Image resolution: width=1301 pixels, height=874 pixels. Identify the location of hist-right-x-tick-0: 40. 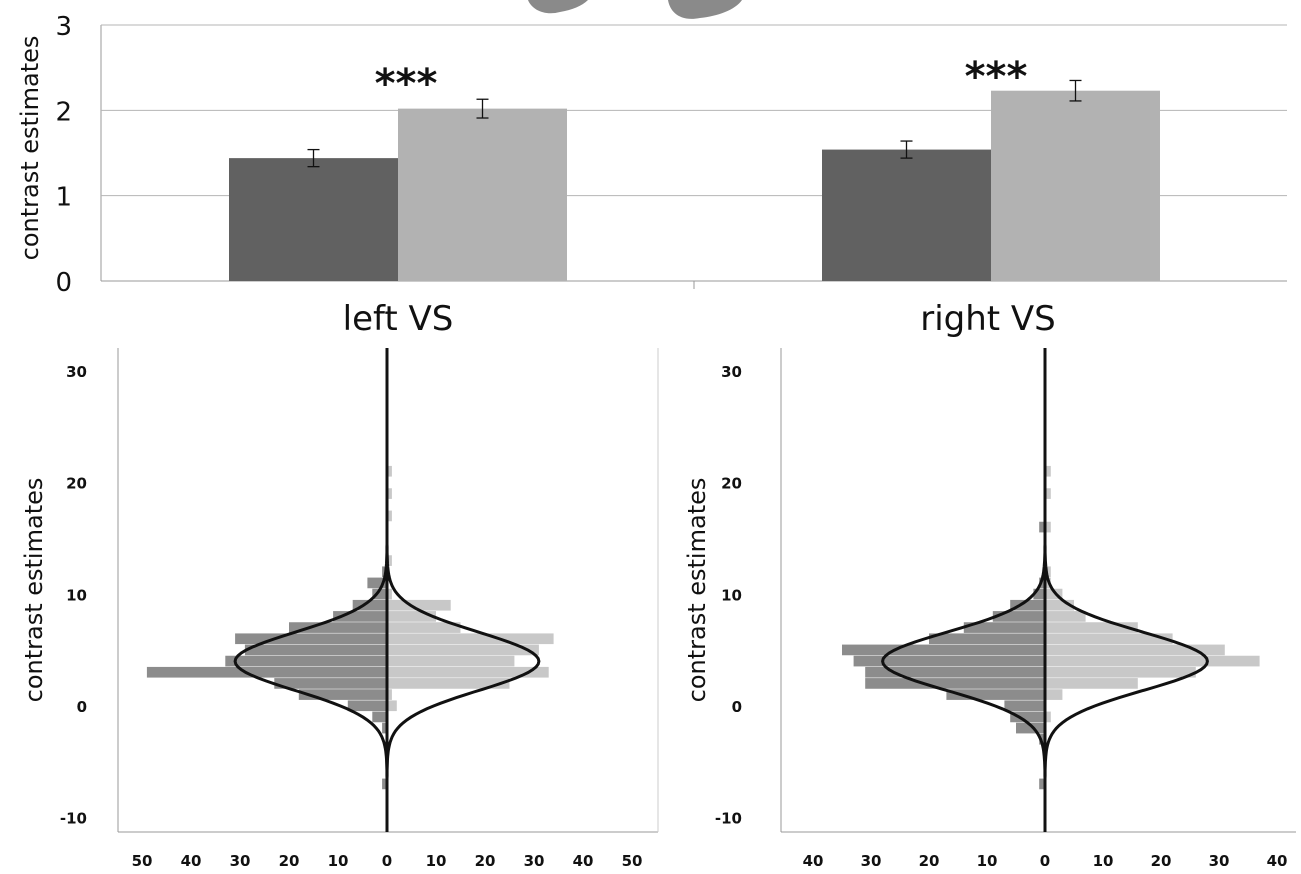
(813, 861).